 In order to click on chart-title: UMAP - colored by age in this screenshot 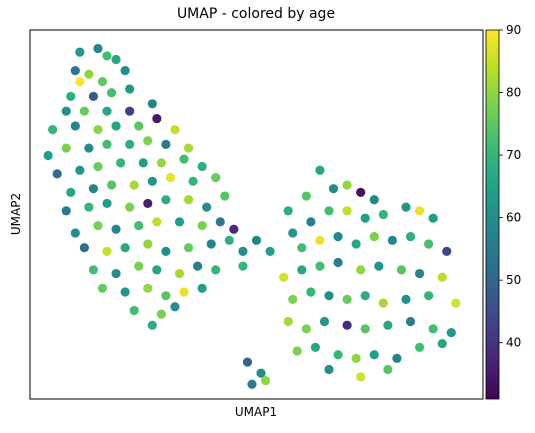, I will do `click(256, 14)`.